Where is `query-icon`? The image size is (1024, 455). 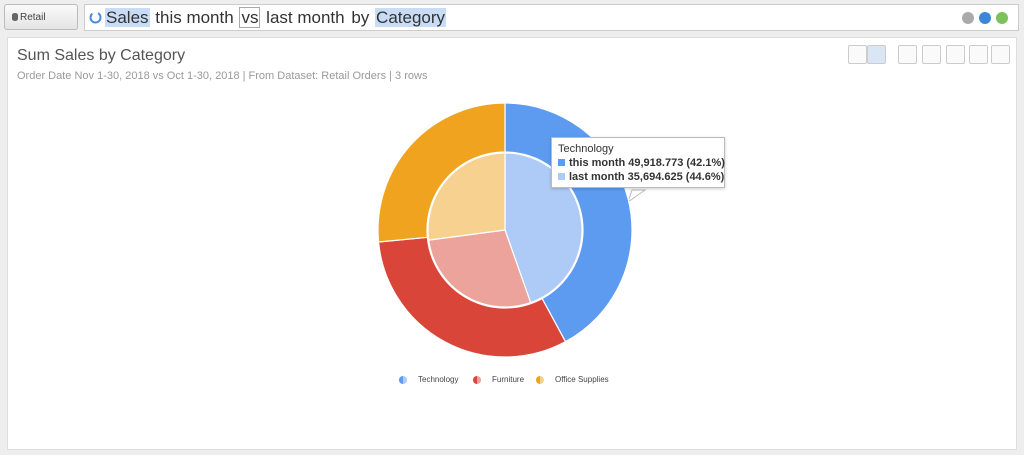 query-icon is located at coordinates (95, 17).